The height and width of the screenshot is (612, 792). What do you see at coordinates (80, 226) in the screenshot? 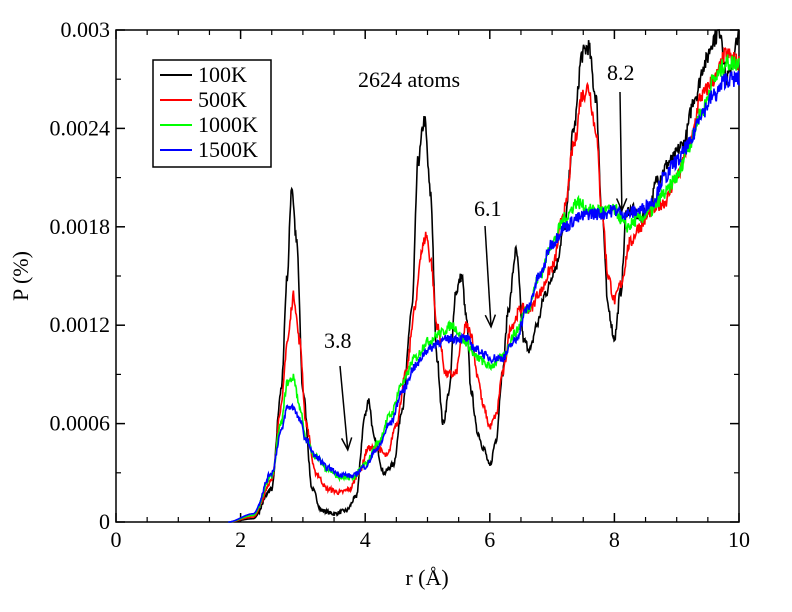
I see `y-tick-label: 0.0018` at bounding box center [80, 226].